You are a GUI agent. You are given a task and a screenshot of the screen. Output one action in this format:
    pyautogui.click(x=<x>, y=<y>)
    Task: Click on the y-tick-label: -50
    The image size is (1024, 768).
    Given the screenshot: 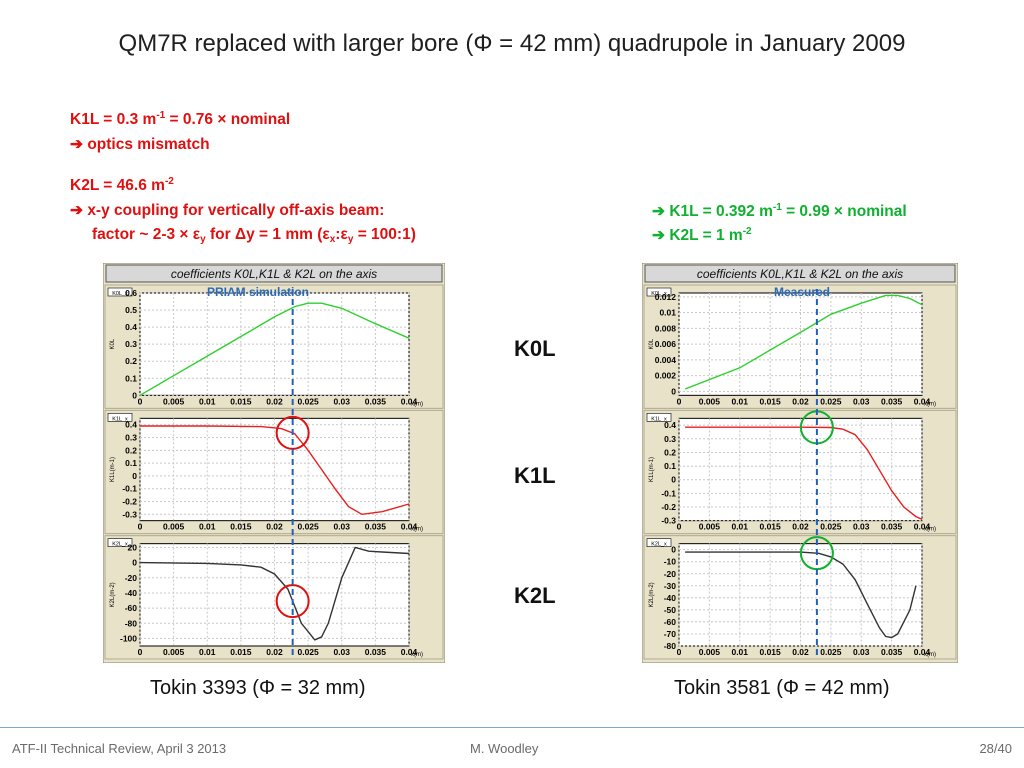 What is the action you would take?
    pyautogui.click(x=670, y=610)
    